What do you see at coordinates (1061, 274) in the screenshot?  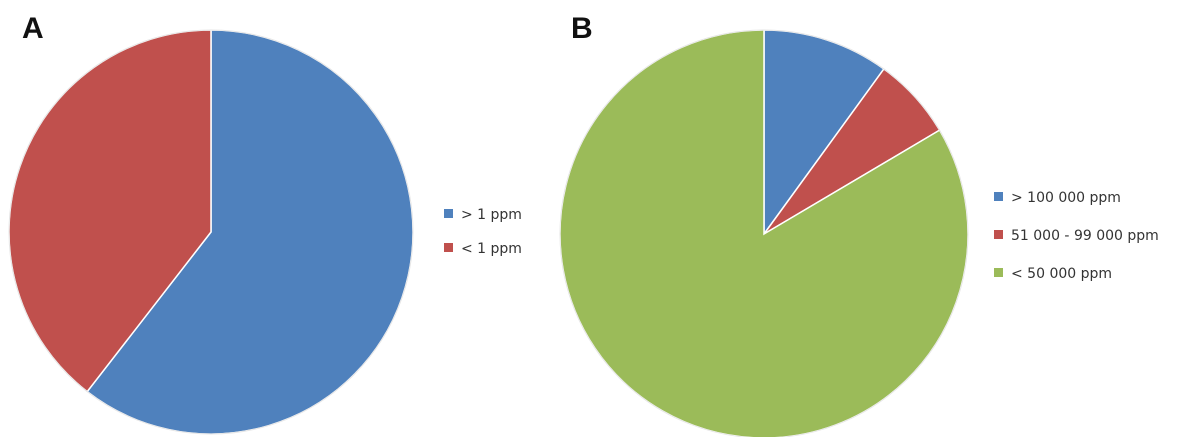 I see `pie-b-legend-label-3: < 50 000 ppm` at bounding box center [1061, 274].